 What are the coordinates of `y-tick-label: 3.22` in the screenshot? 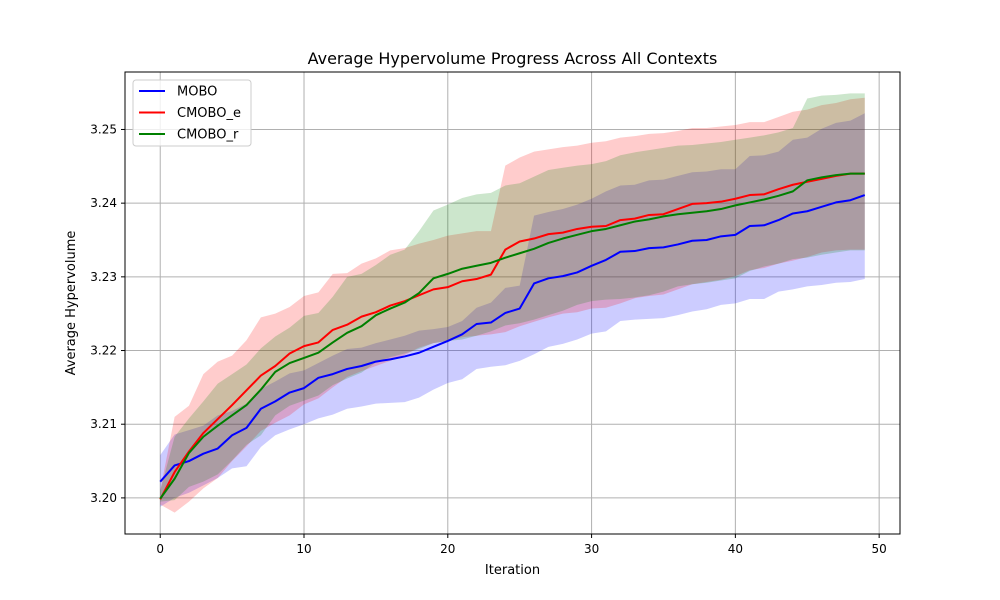 It's located at (103, 351).